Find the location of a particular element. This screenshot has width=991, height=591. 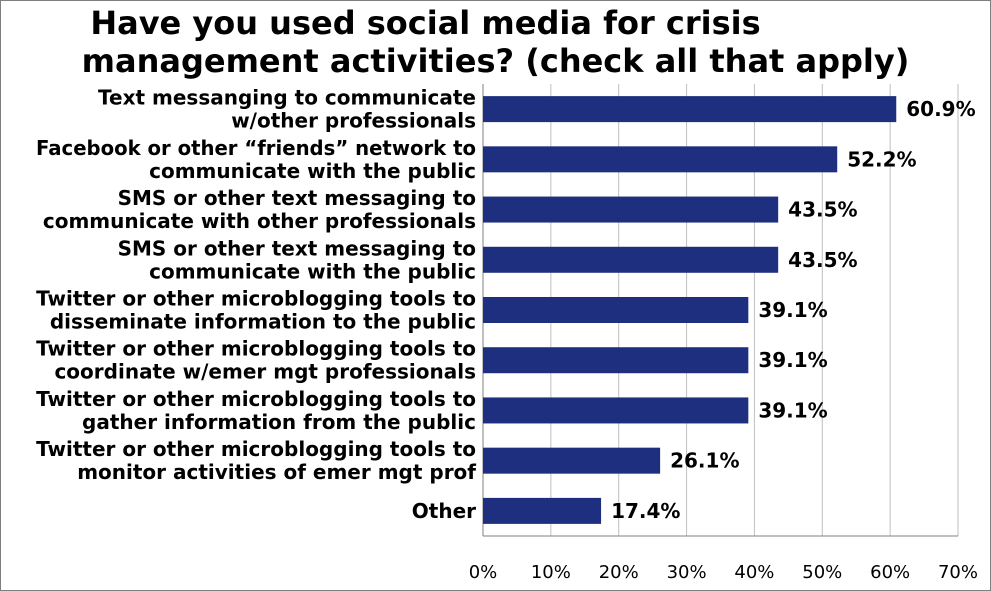

category-label: Facebook or other “friends” network to is located at coordinates (256, 148).